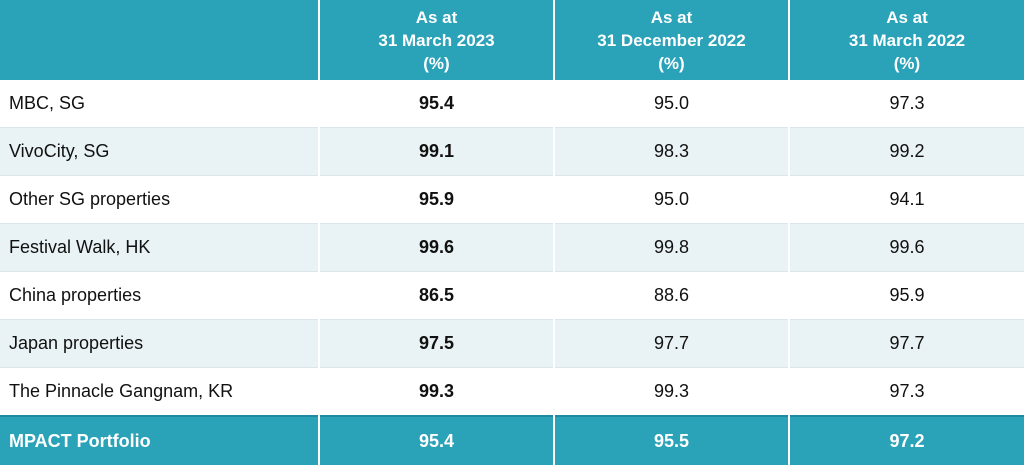 The image size is (1024, 465). What do you see at coordinates (672, 247) in the screenshot?
I see `value-dec-2022: 99.8` at bounding box center [672, 247].